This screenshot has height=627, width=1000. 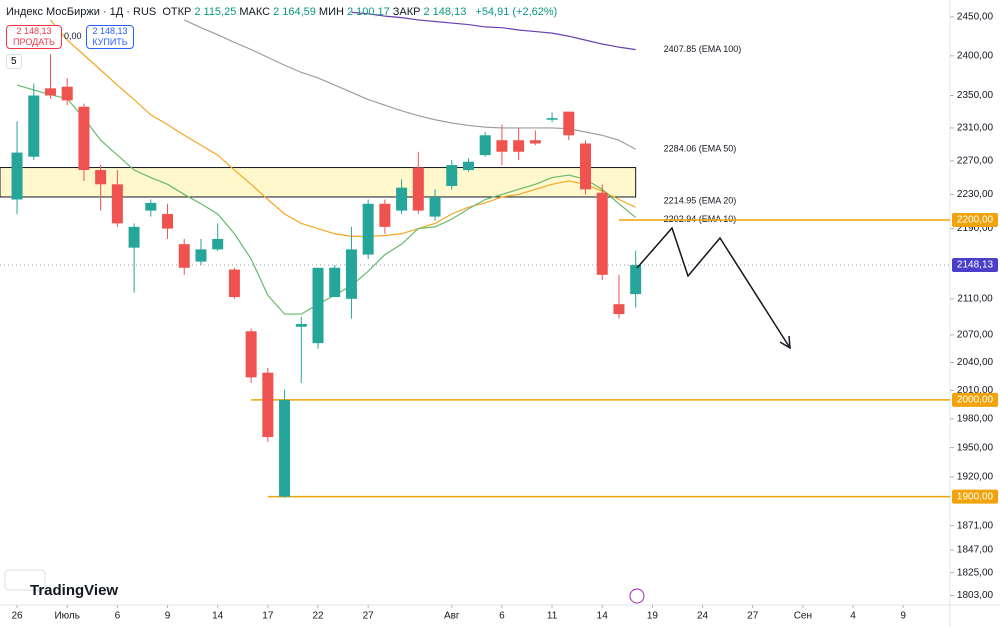 I want to click on y-tick-label: 2270,00, so click(x=975, y=161).